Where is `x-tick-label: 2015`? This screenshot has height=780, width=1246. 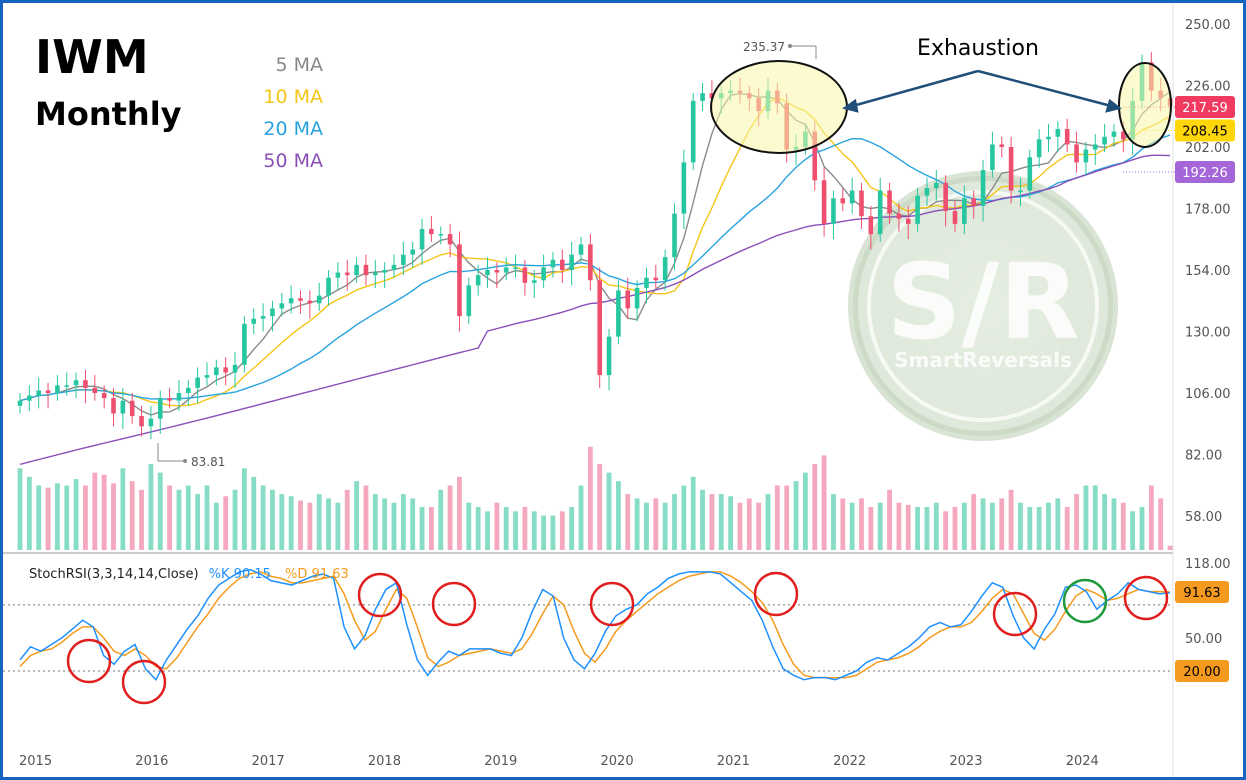
x-tick-label: 2015 is located at coordinates (35, 761).